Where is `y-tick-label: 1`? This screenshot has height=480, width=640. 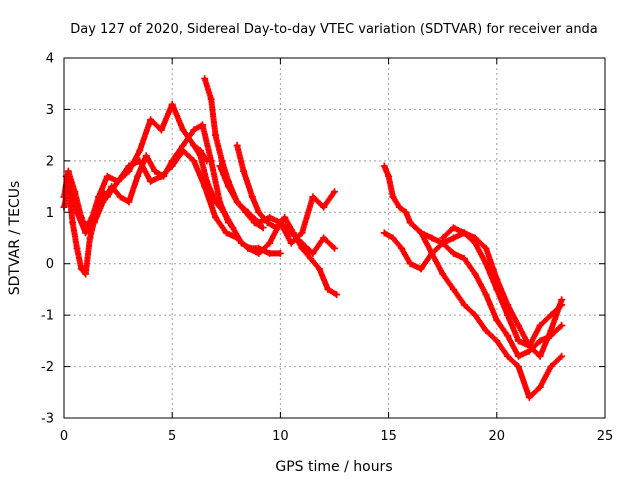
y-tick-label: 1 is located at coordinates (50, 213).